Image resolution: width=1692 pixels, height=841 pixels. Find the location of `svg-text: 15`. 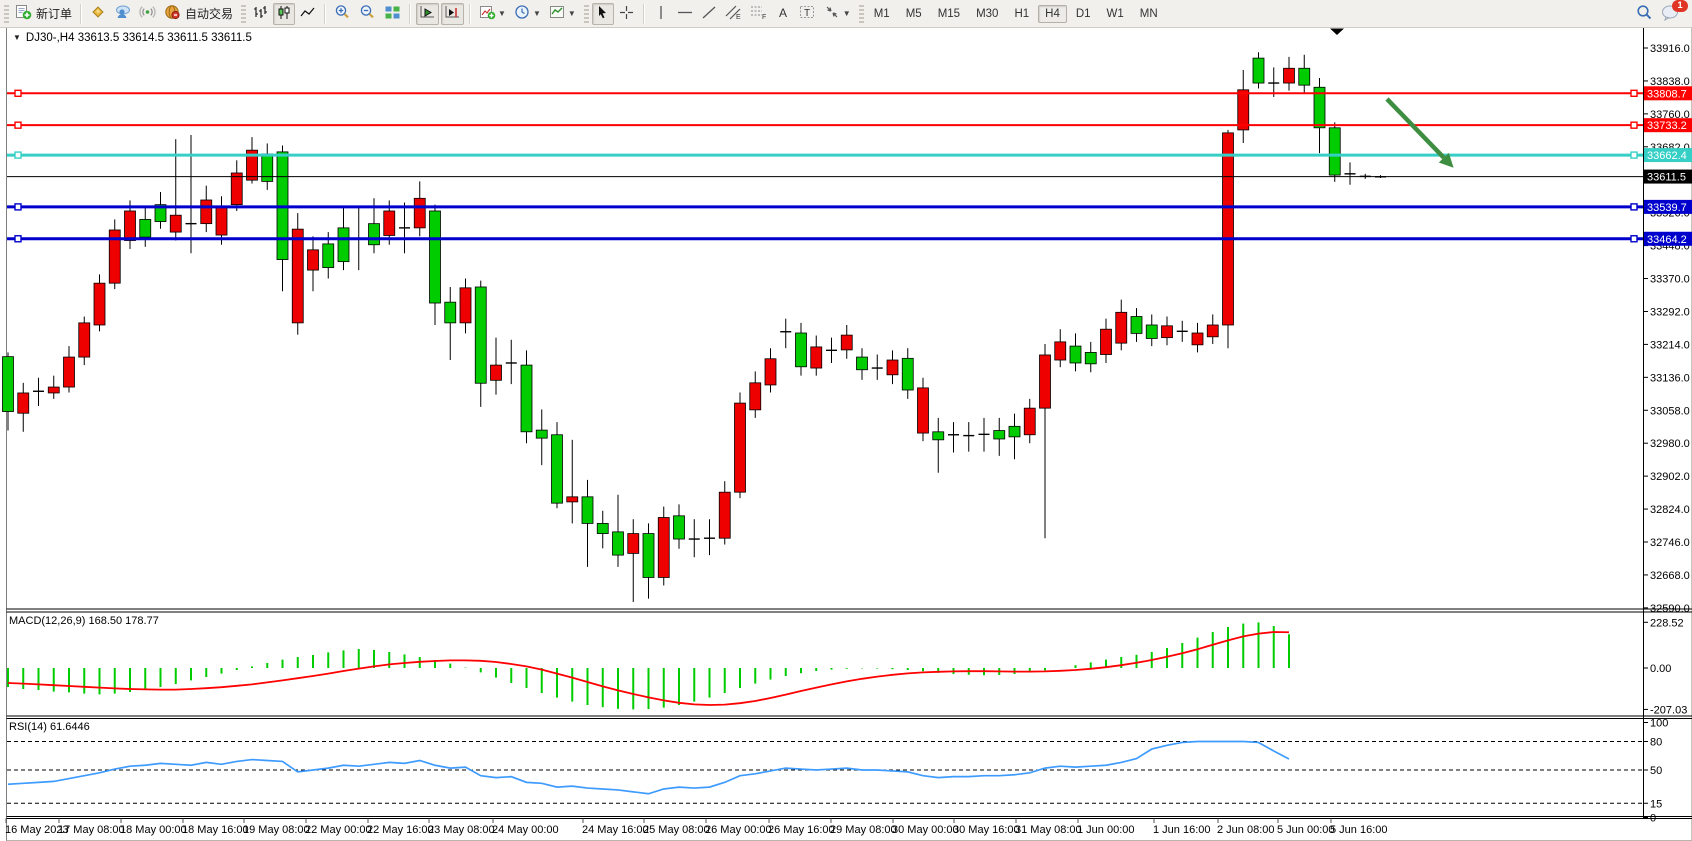

svg-text: 15 is located at coordinates (1656, 804).